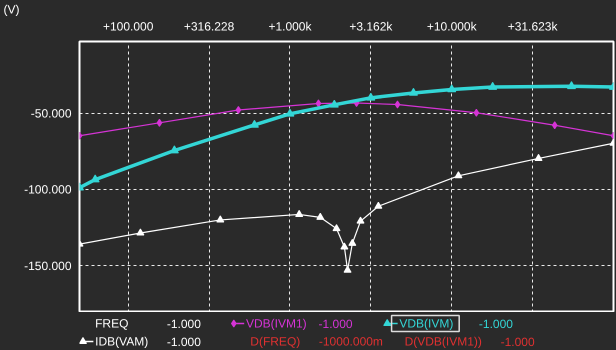 The width and height of the screenshot is (616, 350). What do you see at coordinates (51, 113) in the screenshot?
I see `y-tick-label: -50.000` at bounding box center [51, 113].